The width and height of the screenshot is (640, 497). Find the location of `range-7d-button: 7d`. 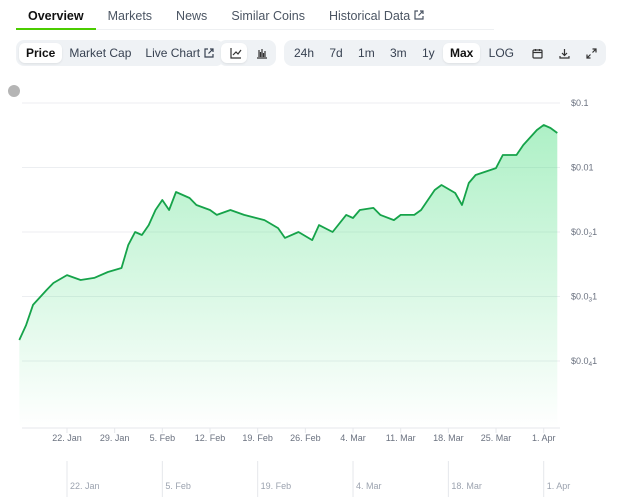

range-7d-button: 7d is located at coordinates (335, 53).